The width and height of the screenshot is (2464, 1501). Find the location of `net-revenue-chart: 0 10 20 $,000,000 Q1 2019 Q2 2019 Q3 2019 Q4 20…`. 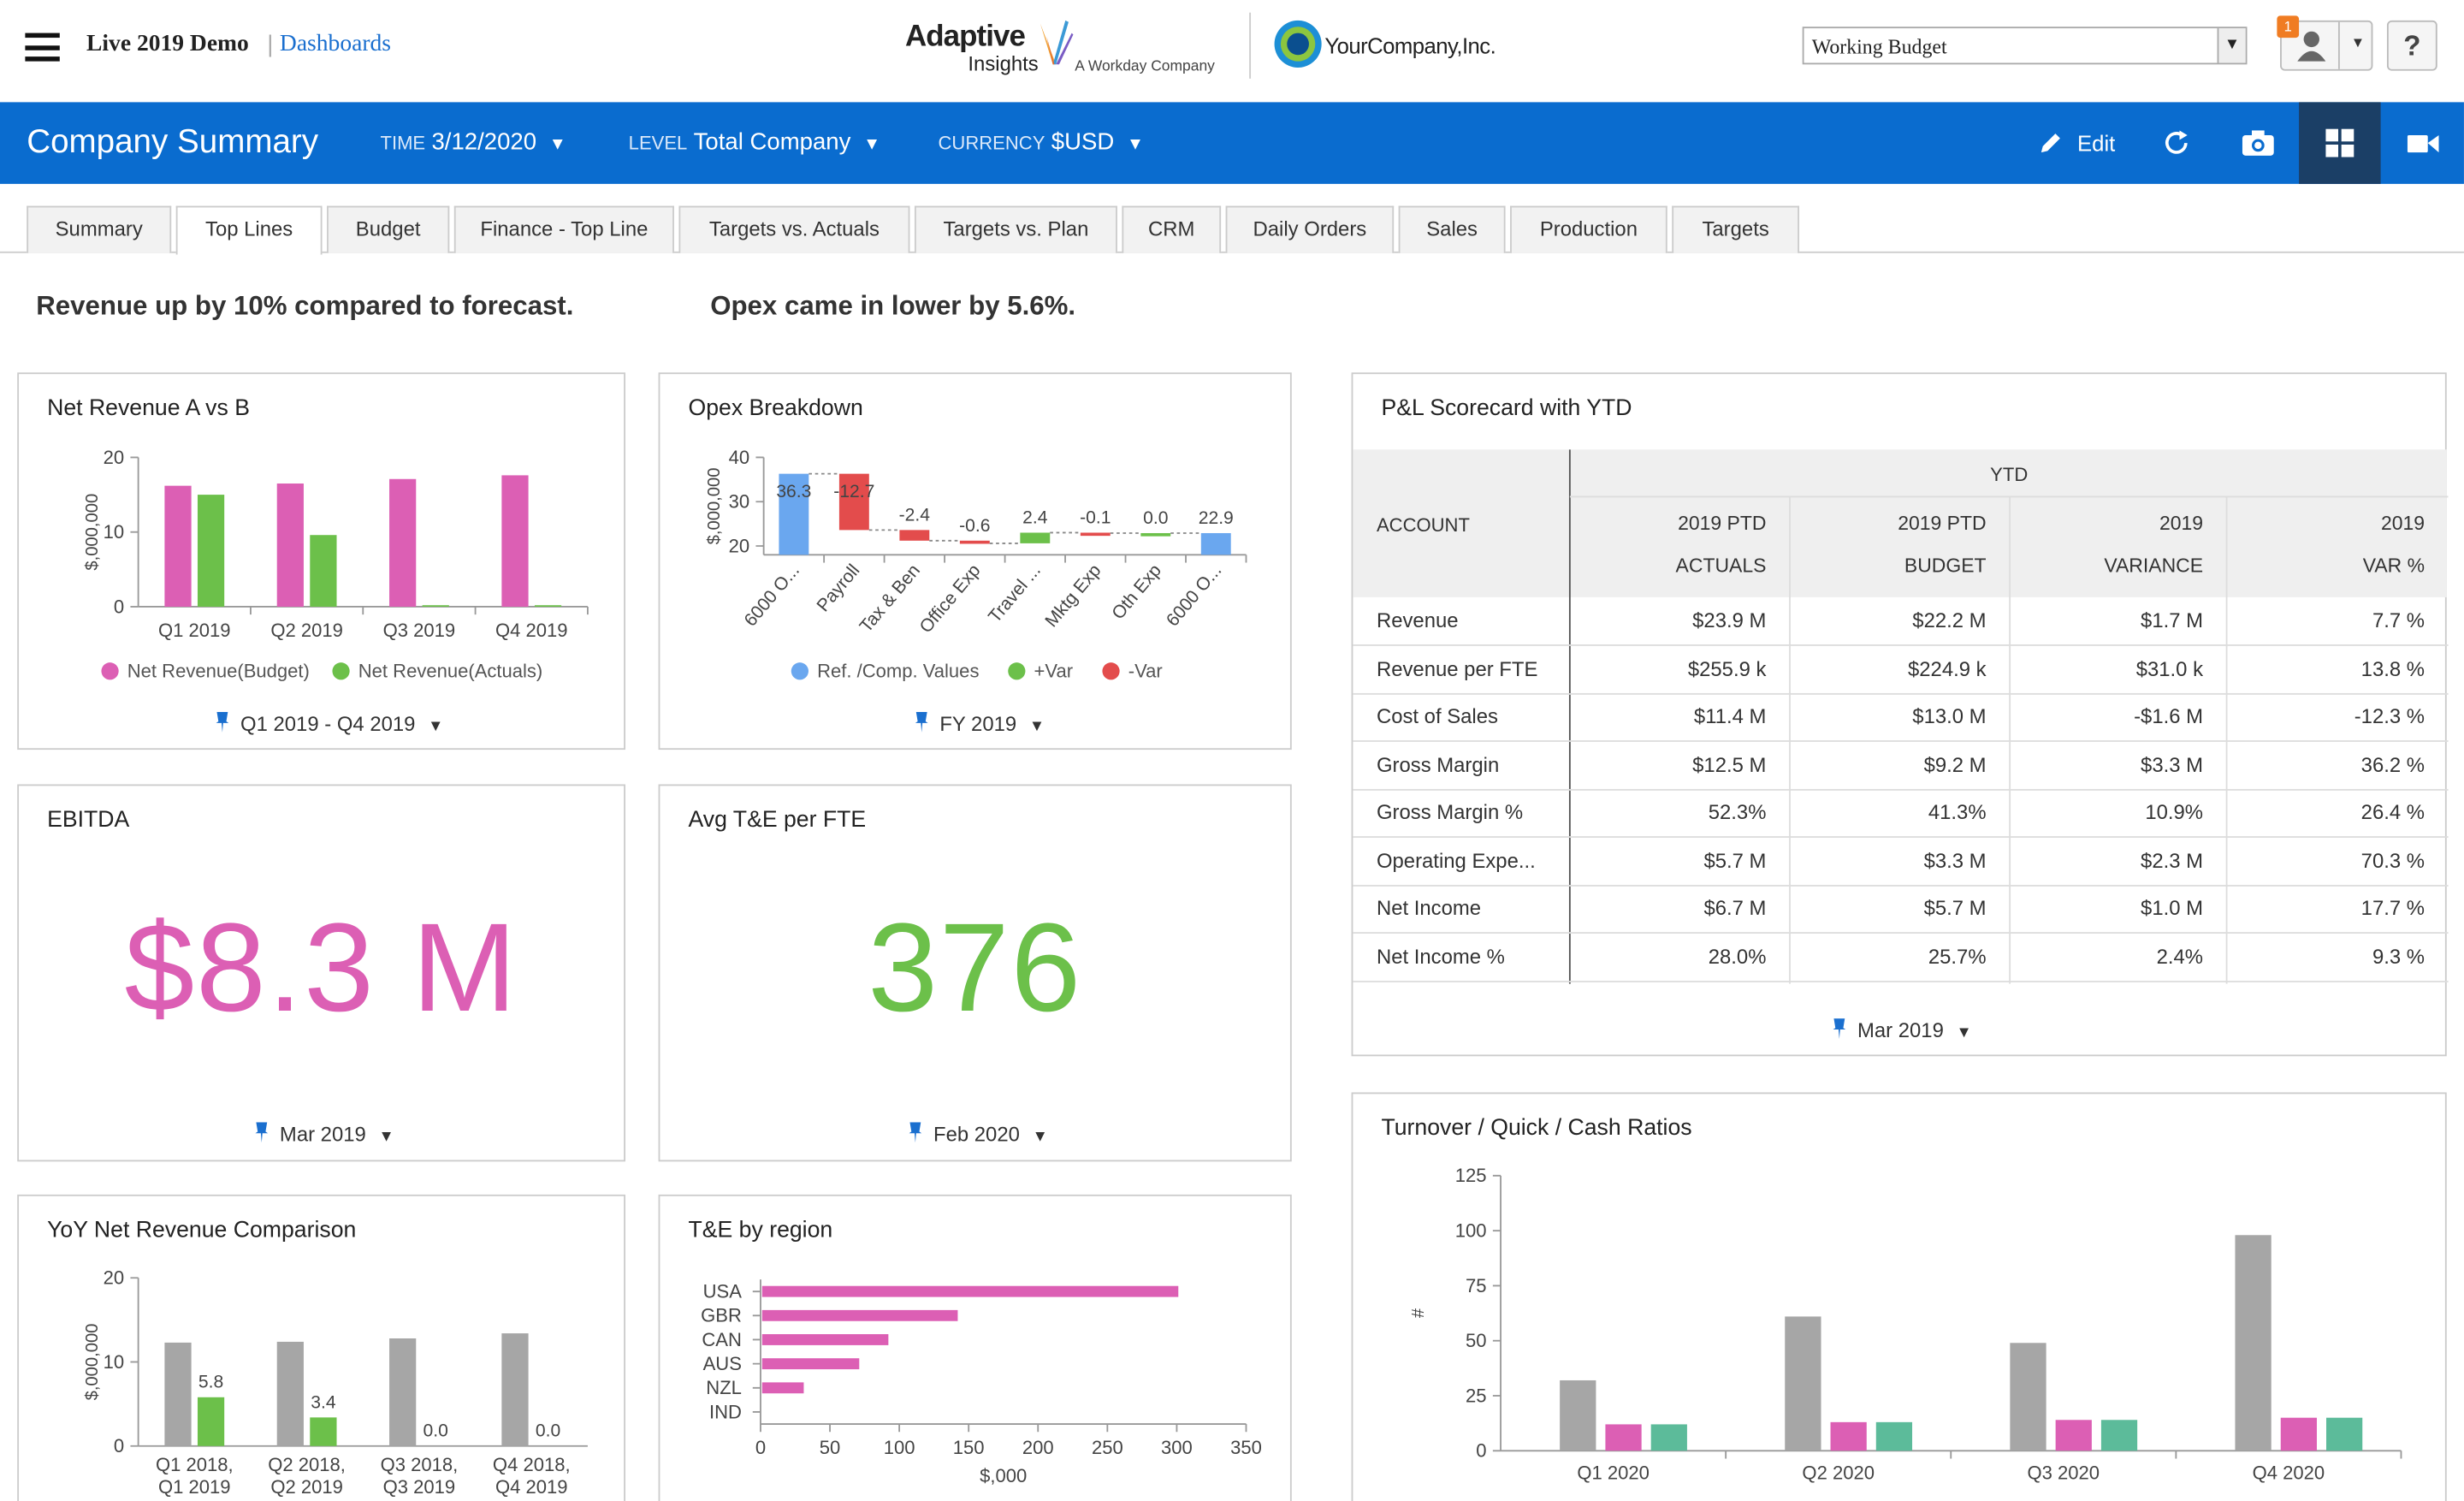

net-revenue-chart: 0 10 20 $,000,000 Q1 2019 Q2 2019 Q3 2019 Q4 20… is located at coordinates (323, 574).